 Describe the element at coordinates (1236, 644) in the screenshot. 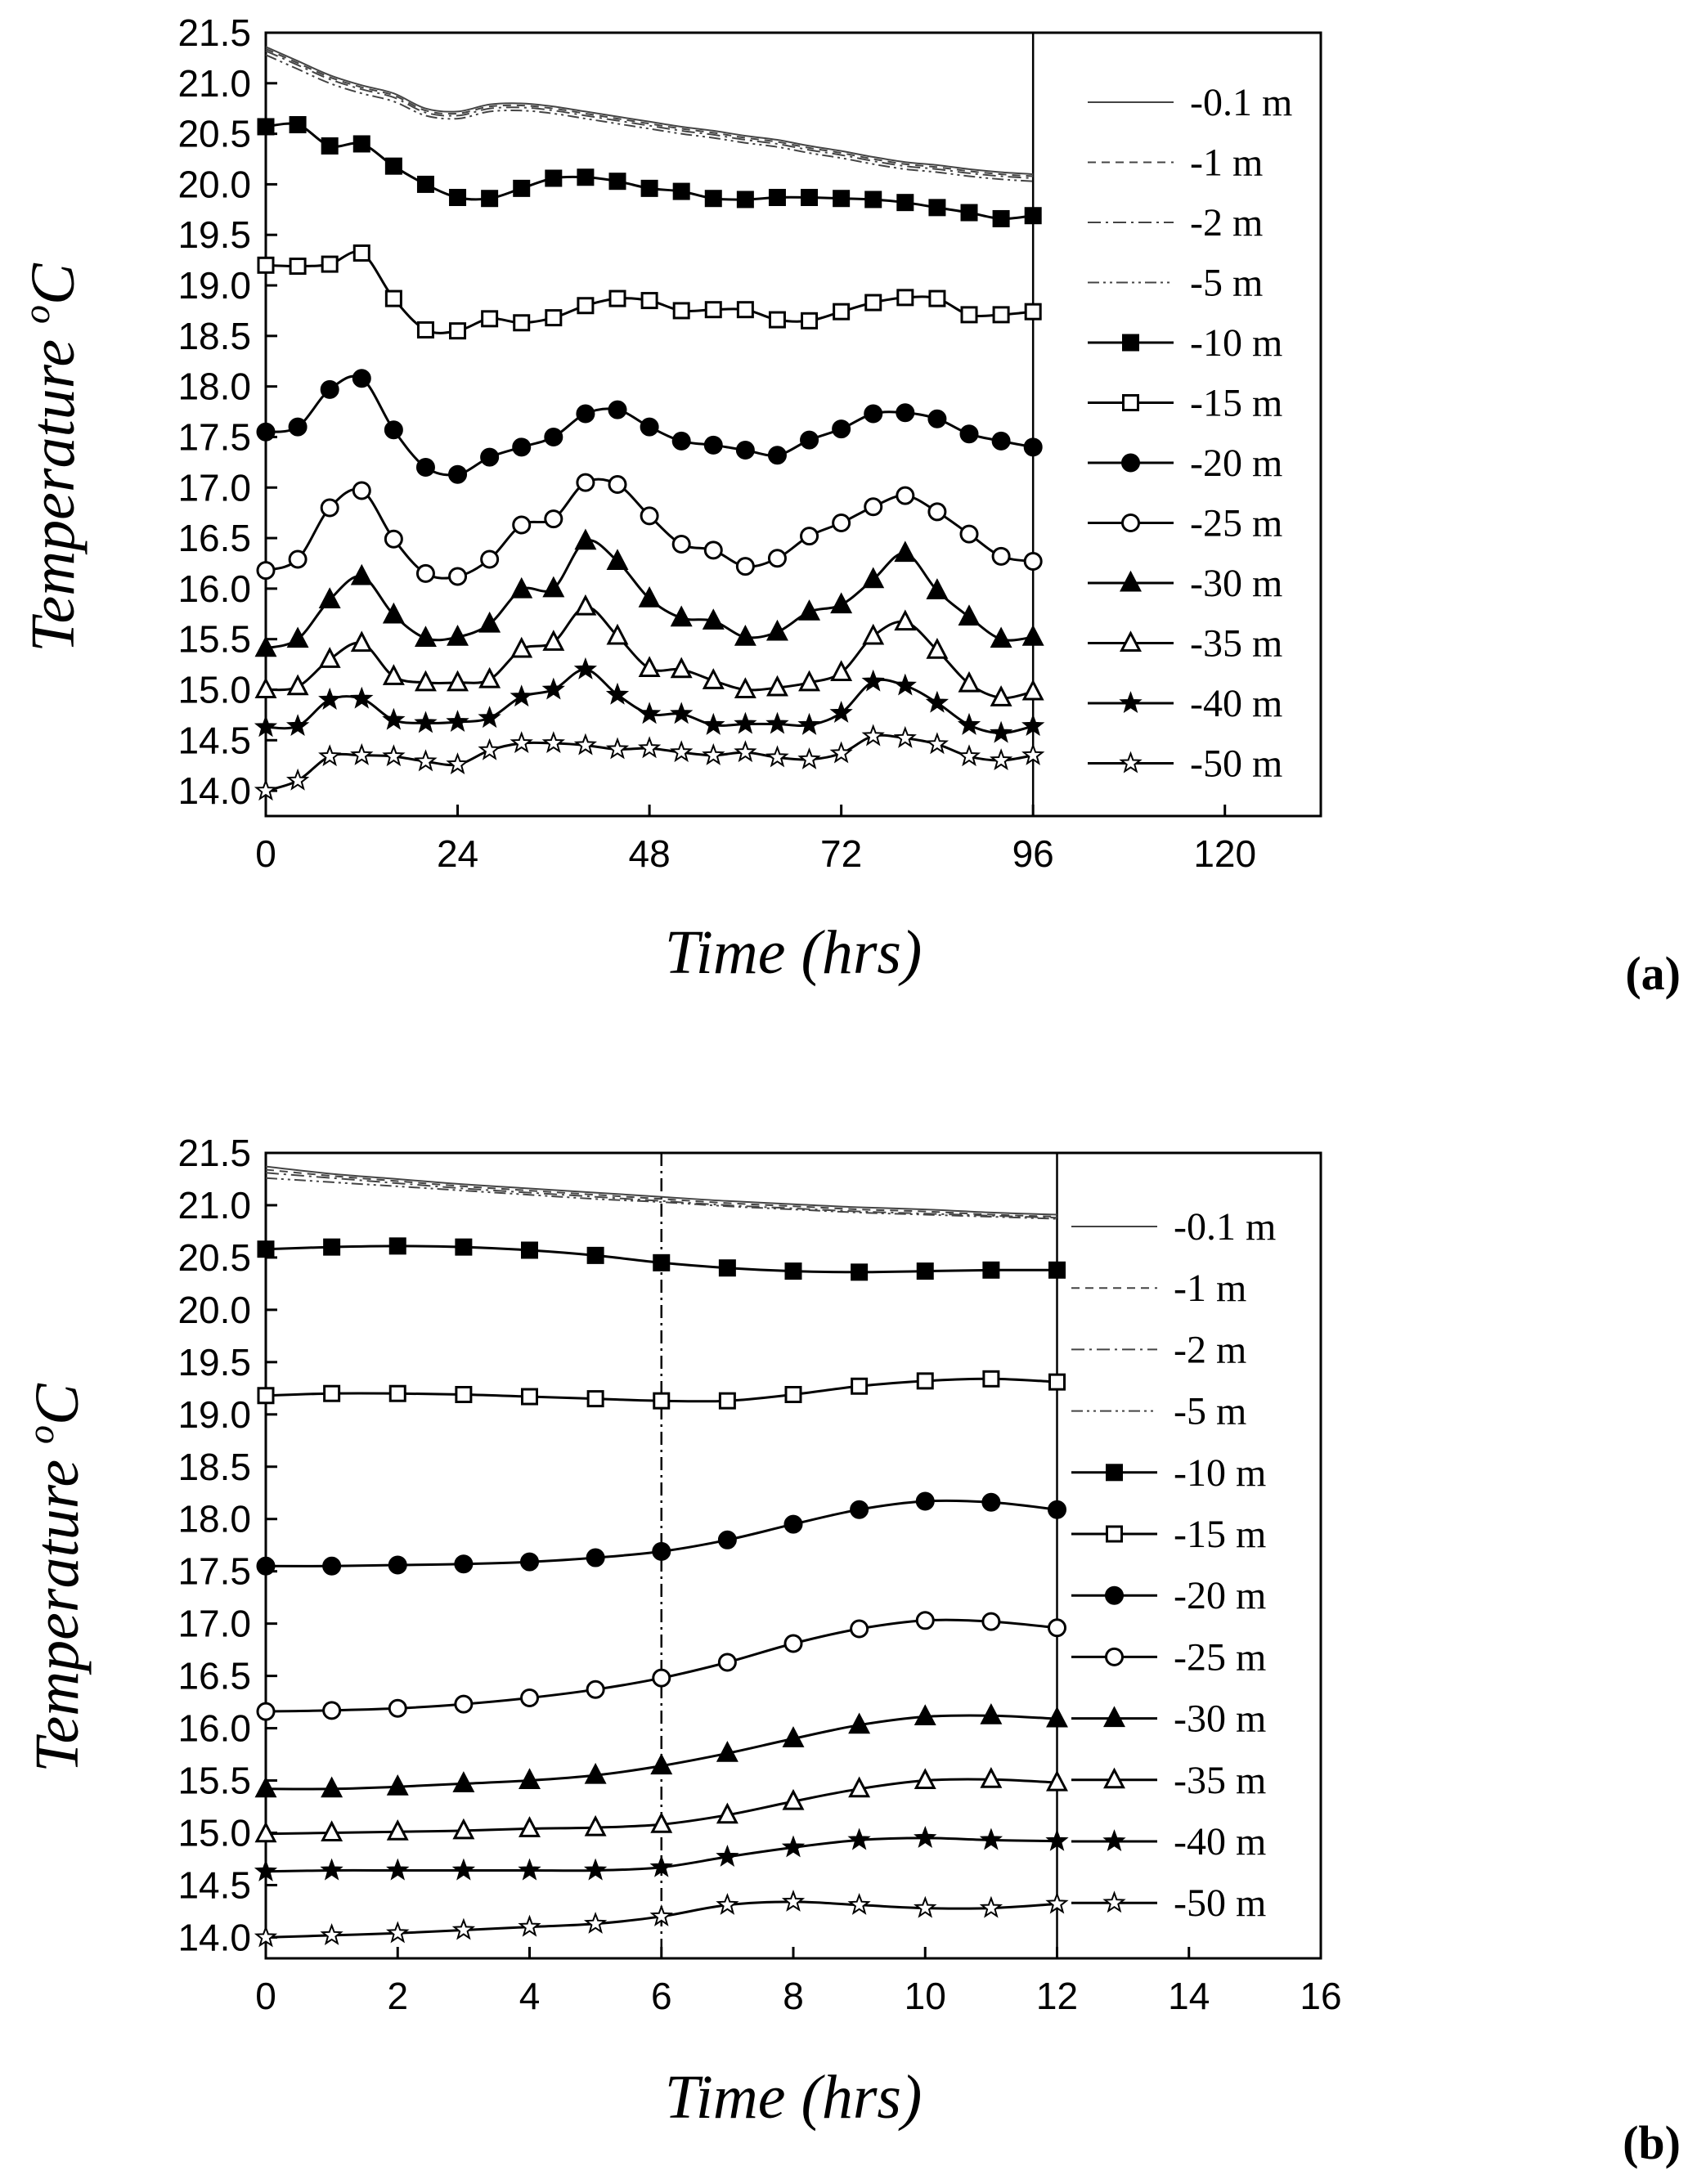

I see `panel-a-legend-label: -35 m` at that location.